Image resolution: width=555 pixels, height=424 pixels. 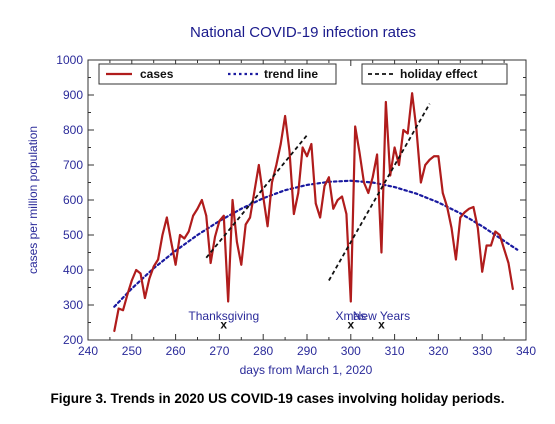 What do you see at coordinates (73, 200) in the screenshot?
I see `y-tick-label: 600` at bounding box center [73, 200].